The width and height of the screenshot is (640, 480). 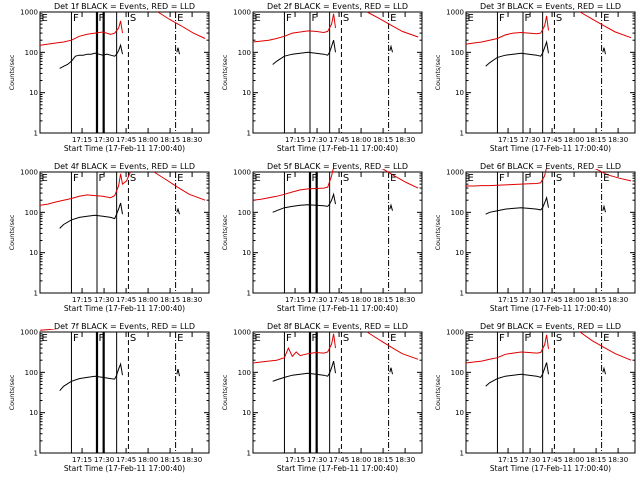 I want to click on panel-title: Det 3f BLACK = Events, RED = LLD, so click(x=550, y=6).